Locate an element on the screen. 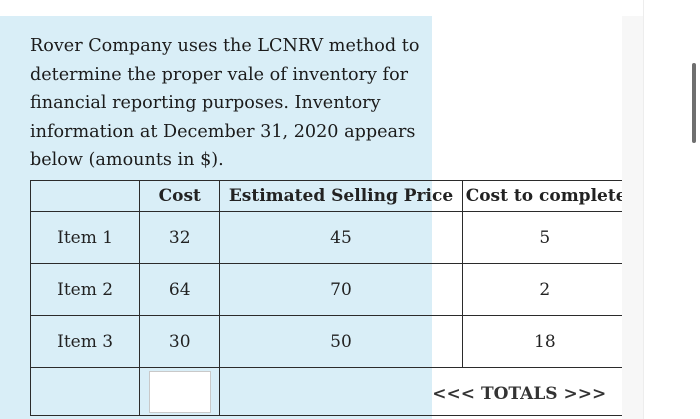 This screenshot has height=419, width=700. totals-row: <<< TOTALS >>> is located at coordinates (328, 391).